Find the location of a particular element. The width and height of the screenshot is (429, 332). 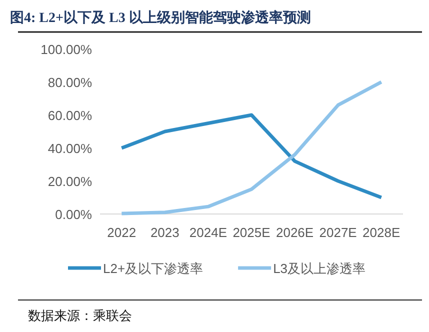

xtick: 2027E is located at coordinates (338, 232).